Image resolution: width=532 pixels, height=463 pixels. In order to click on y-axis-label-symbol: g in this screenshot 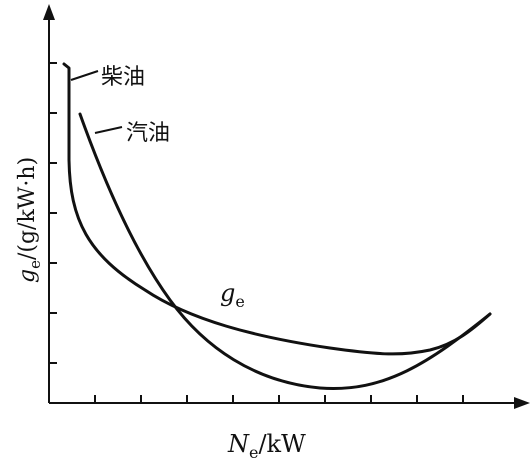, I will do `click(27, 276)`.